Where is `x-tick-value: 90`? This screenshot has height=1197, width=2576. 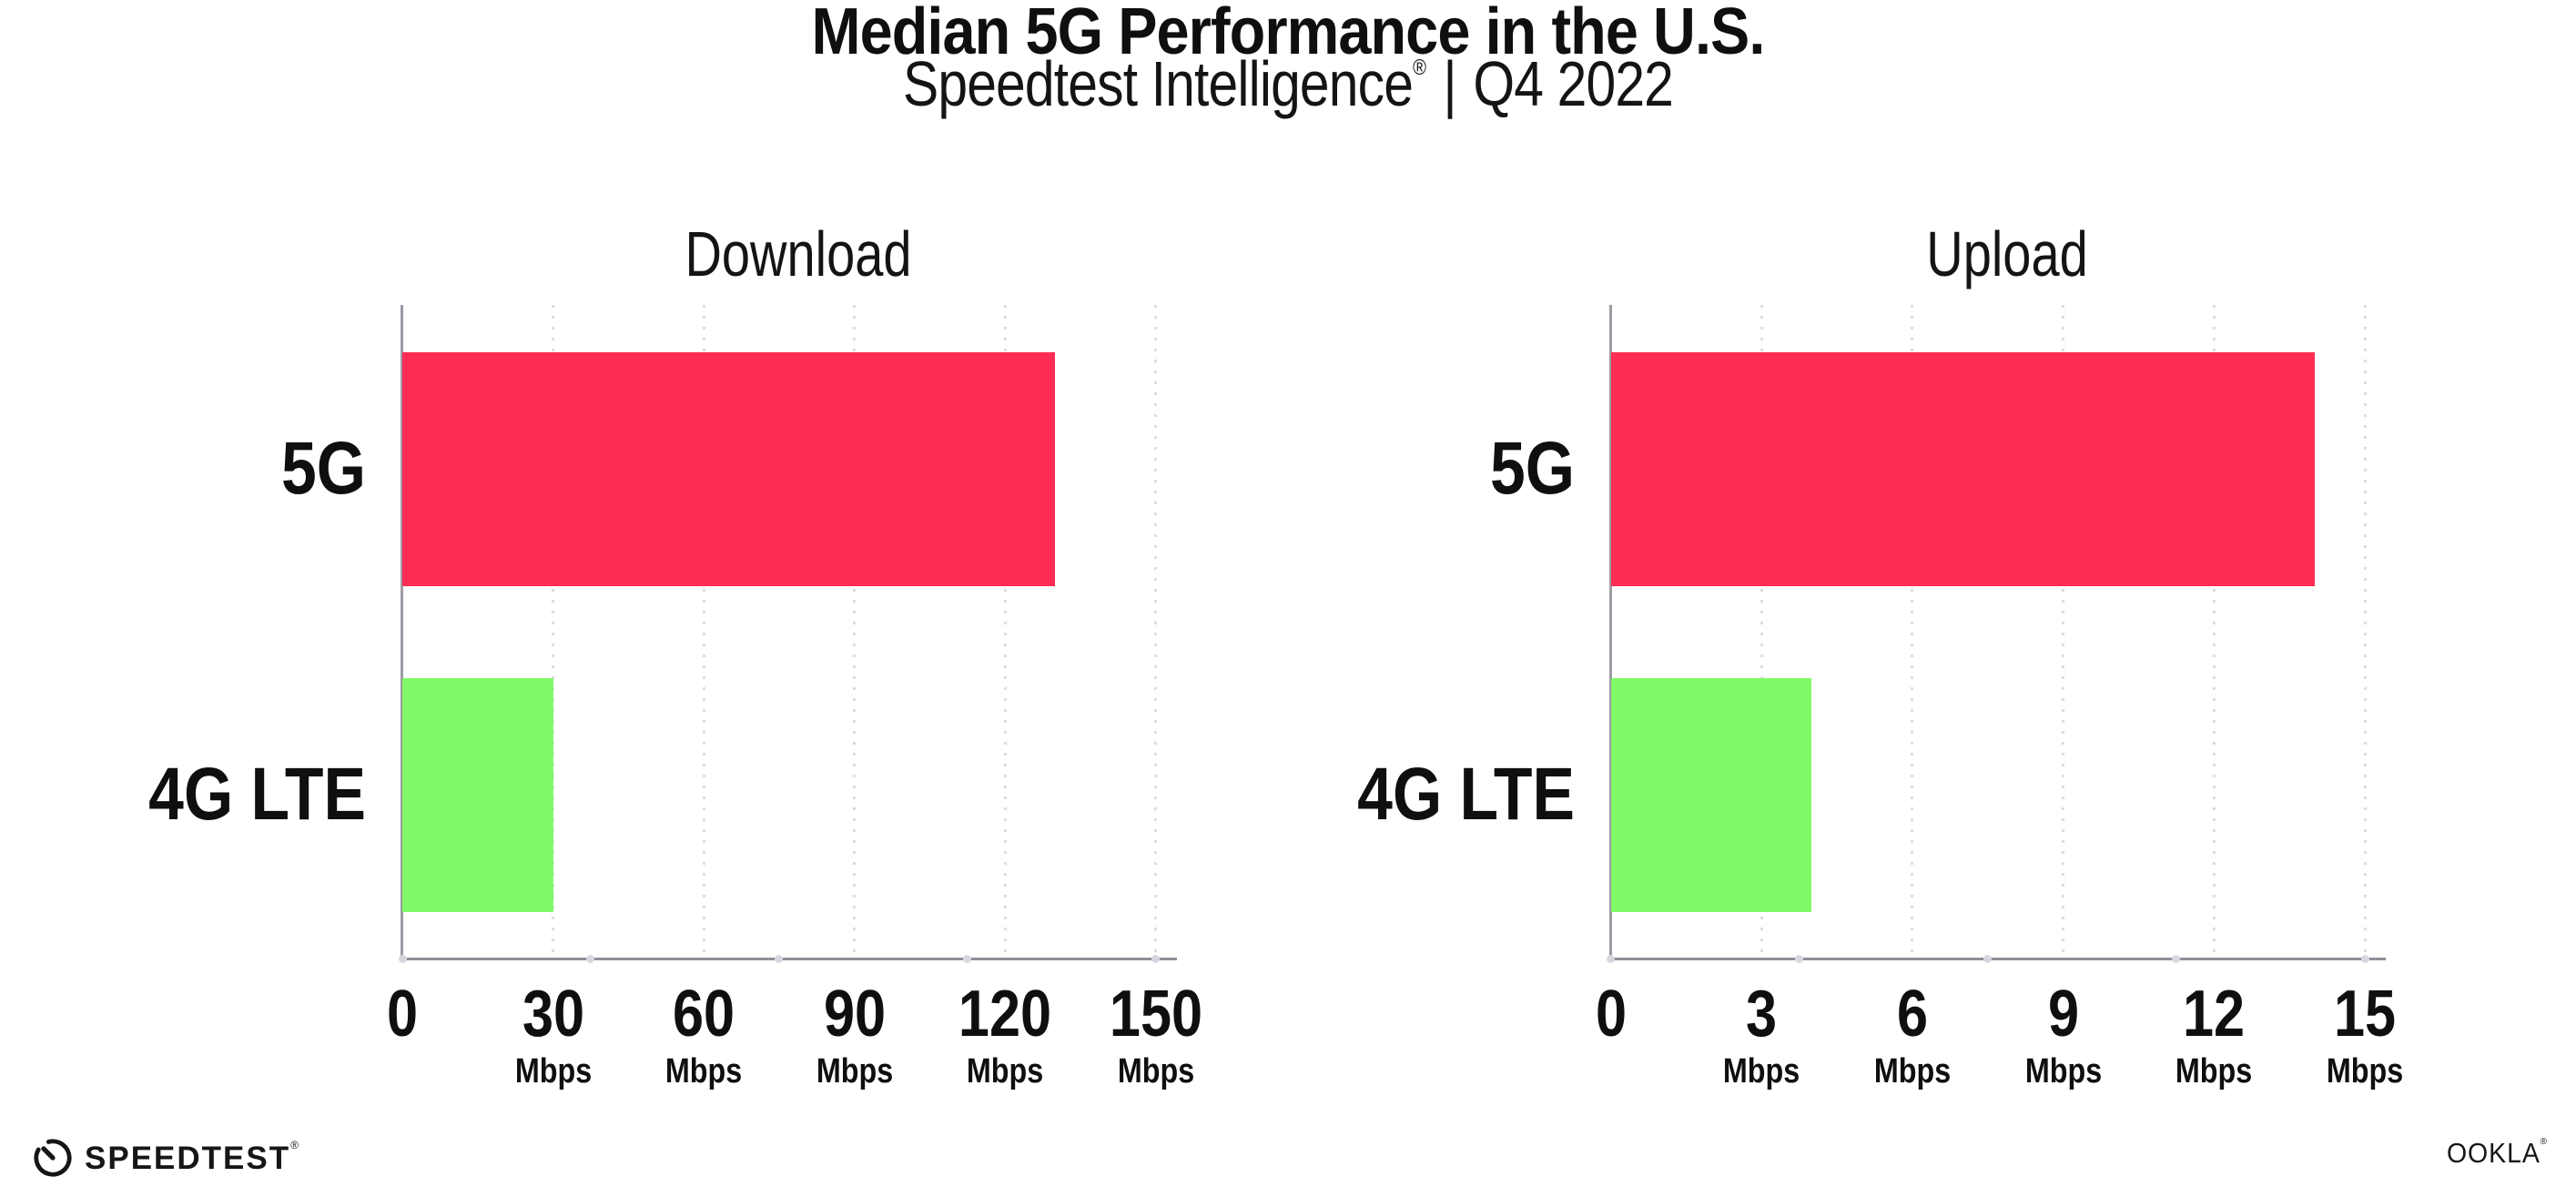
x-tick-value: 90 is located at coordinates (854, 1014).